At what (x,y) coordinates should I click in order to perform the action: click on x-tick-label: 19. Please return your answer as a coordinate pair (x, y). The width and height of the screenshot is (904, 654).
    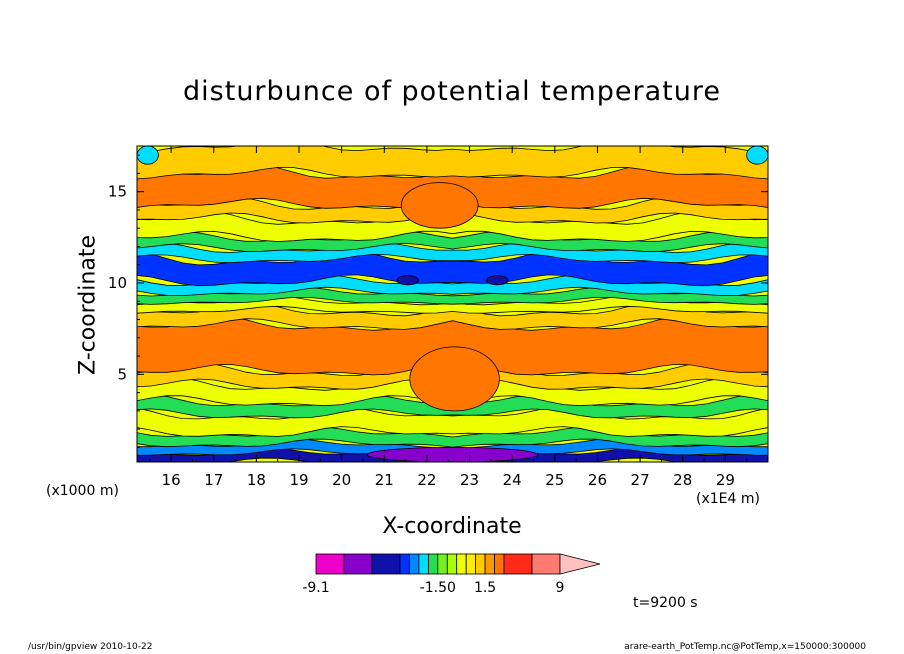
    Looking at the image, I should click on (298, 480).